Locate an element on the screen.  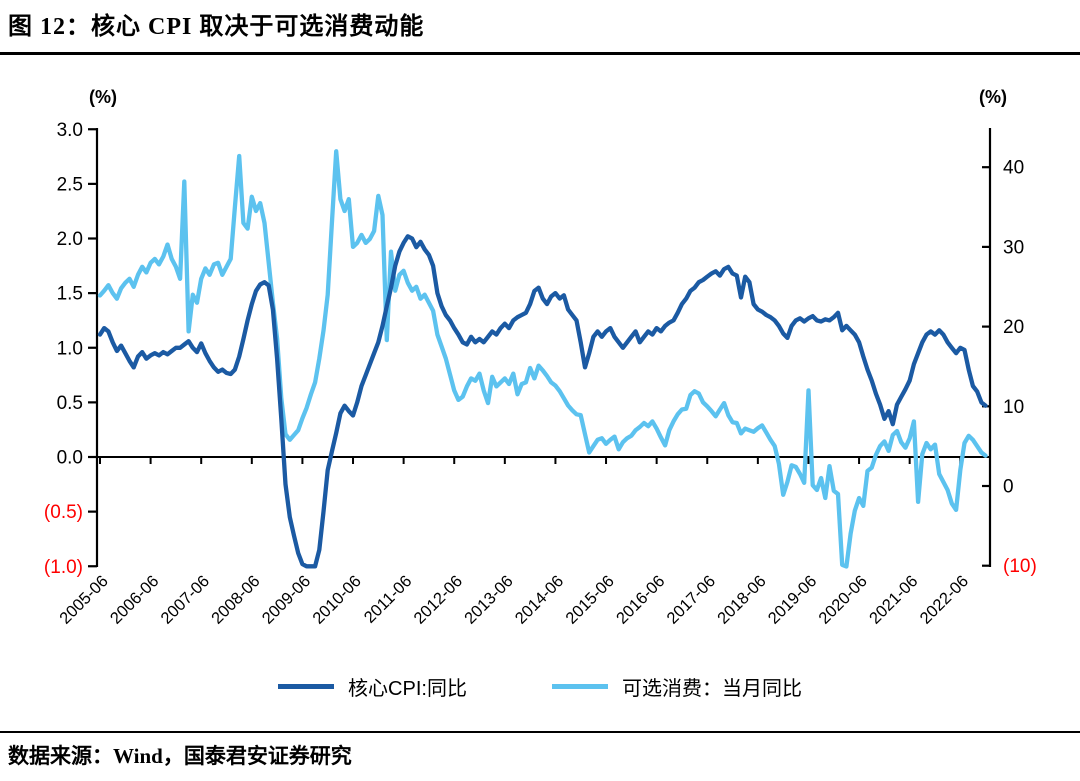
left-axis-tick-label: 1.5 is located at coordinates (70, 294).